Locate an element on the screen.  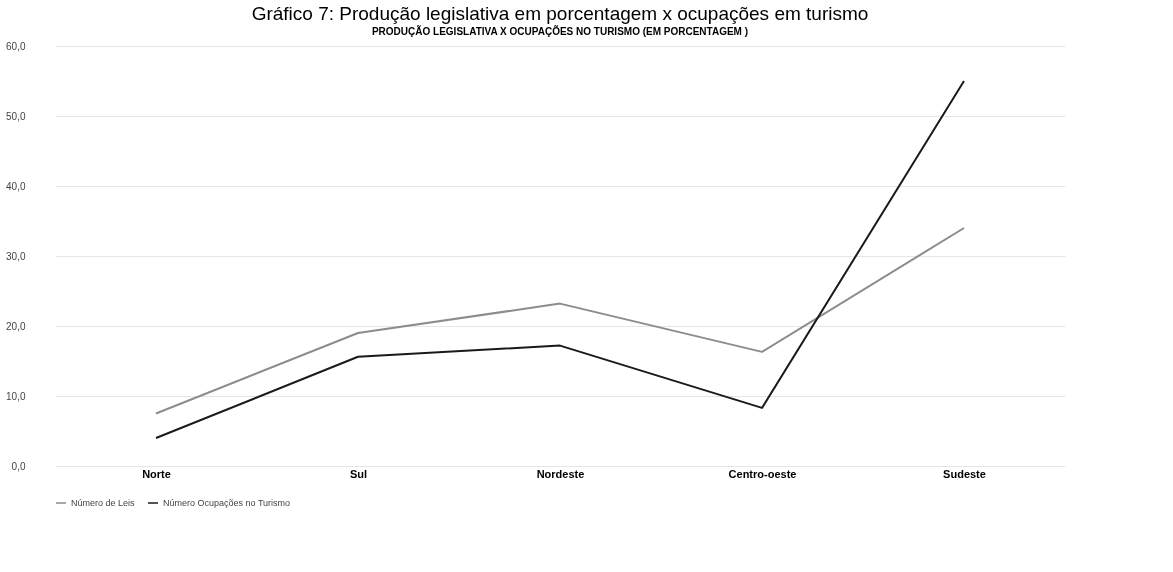
y-tick-label: 0,0 is located at coordinates (18, 466).